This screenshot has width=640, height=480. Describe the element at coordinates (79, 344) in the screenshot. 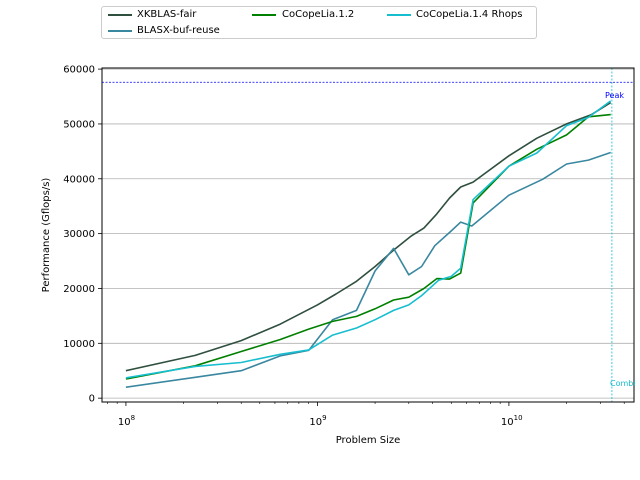

I see `y-tick-label-1: 10000` at that location.